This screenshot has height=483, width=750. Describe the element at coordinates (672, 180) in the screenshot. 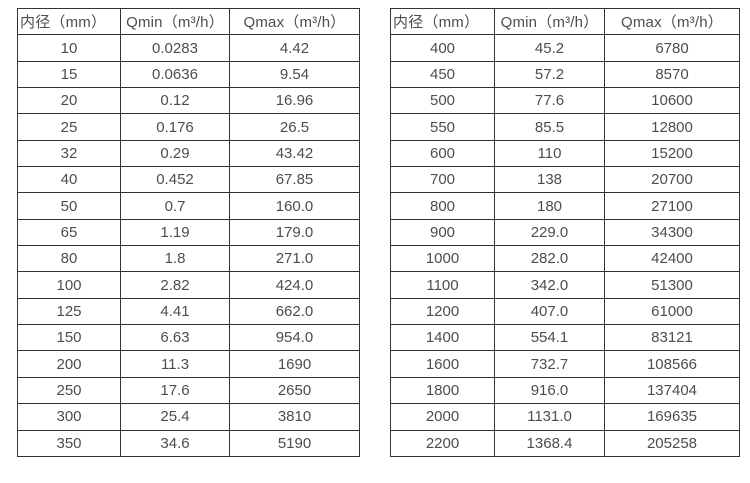

I see `table-cell: 20700` at that location.